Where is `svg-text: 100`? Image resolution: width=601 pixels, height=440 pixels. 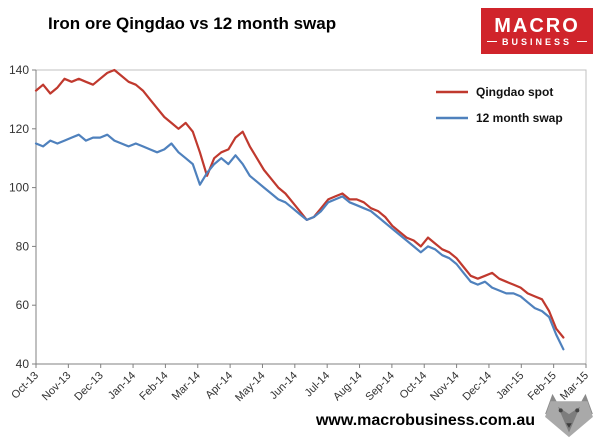
svg-text: 100 is located at coordinates (19, 188).